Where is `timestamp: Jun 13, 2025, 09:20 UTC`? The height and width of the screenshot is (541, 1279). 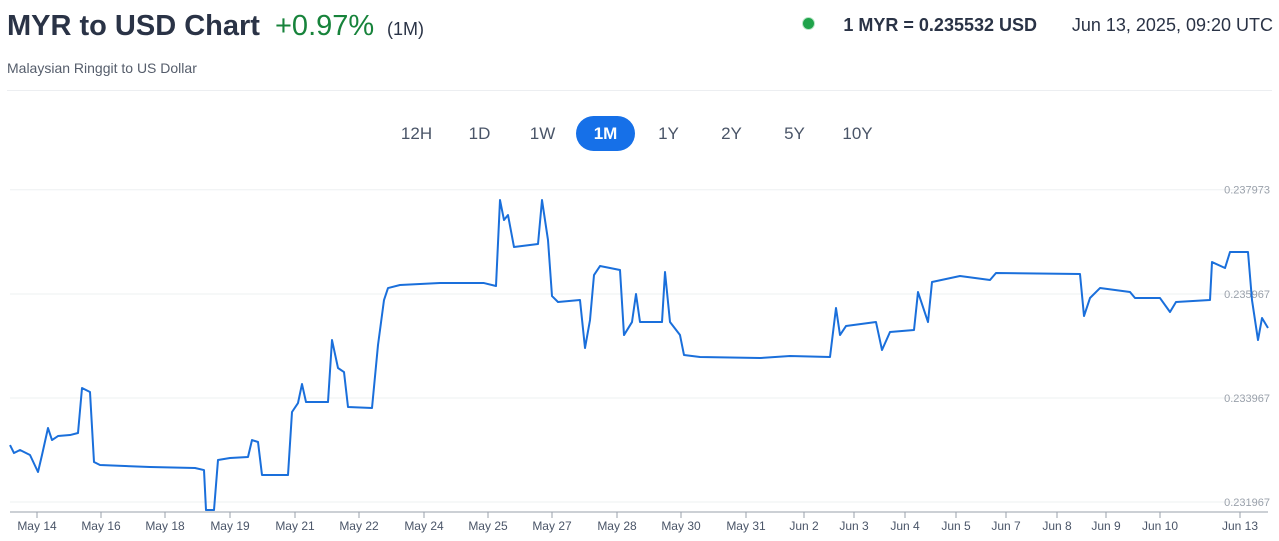
timestamp: Jun 13, 2025, 09:20 UTC is located at coordinates (1172, 25).